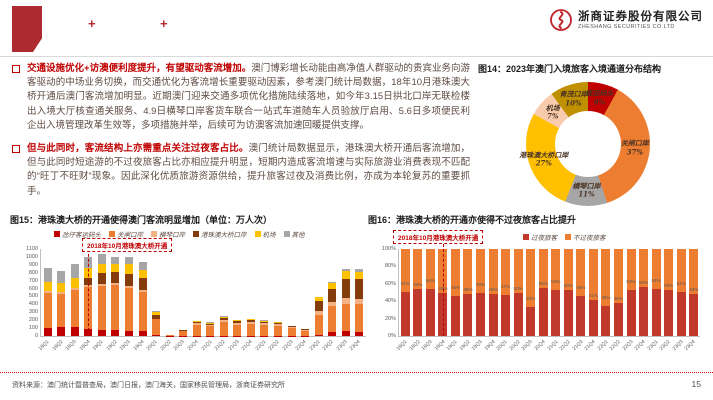 The image size is (713, 400). Describe the element at coordinates (206, 345) in the screenshot. I see `x-axis-tick-label: 21Q1` at that location.